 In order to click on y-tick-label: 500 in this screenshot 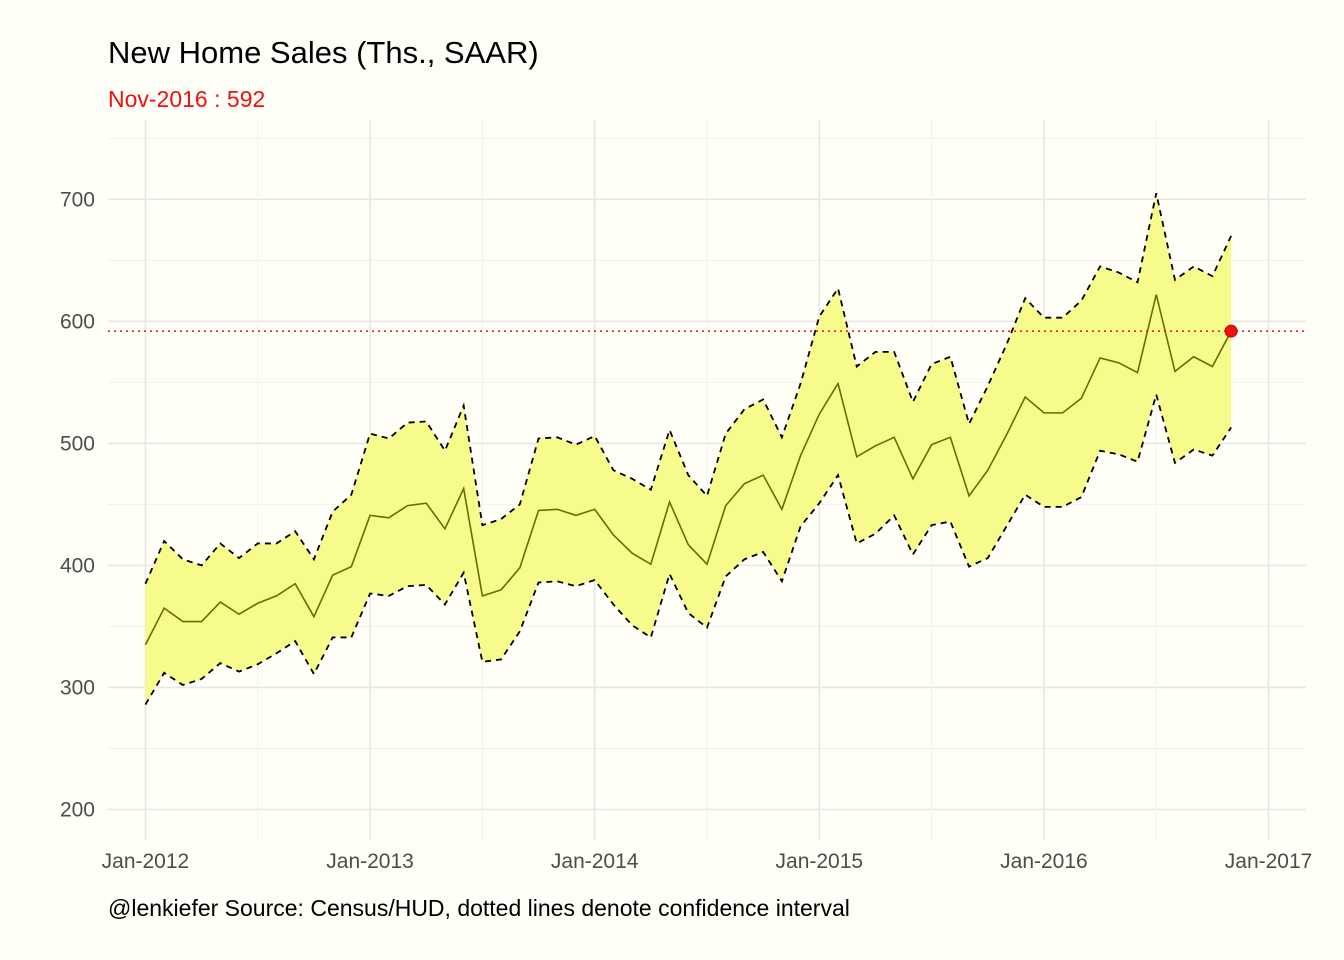, I will do `click(77, 443)`.